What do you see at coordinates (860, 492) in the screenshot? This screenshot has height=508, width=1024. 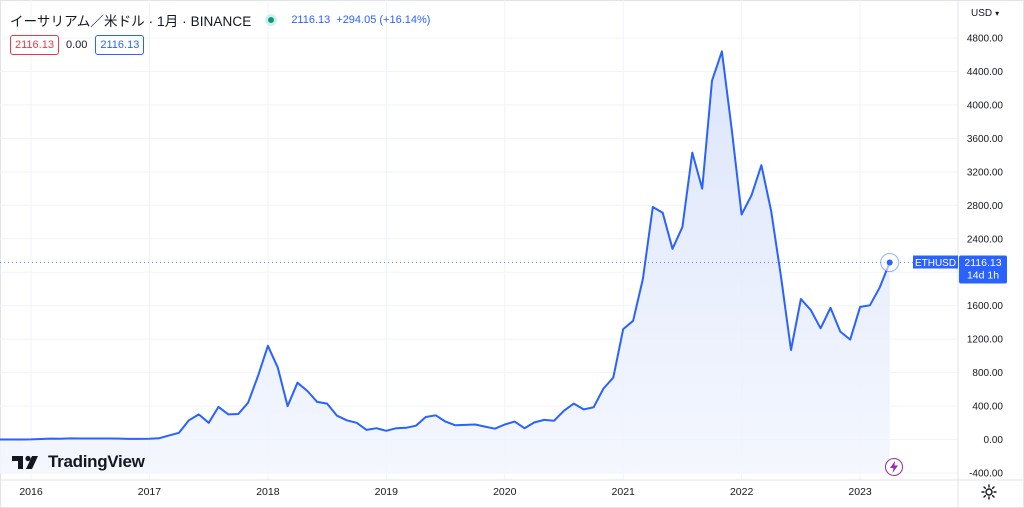 I see `x-tick-label: 2023` at bounding box center [860, 492].